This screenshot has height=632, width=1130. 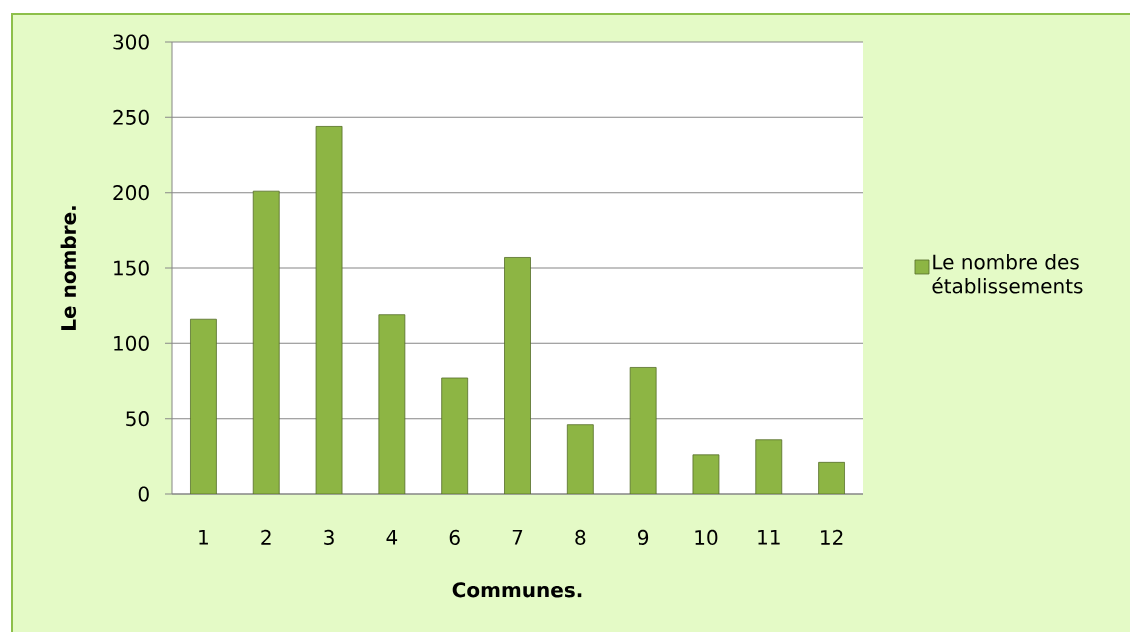 I want to click on x-tick-label: 12, so click(x=832, y=537).